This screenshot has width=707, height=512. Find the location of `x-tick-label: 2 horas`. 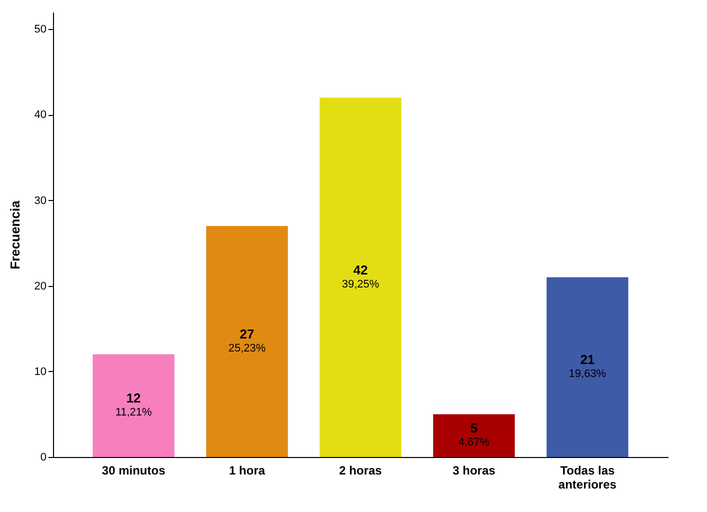

x-tick-label: 2 horas is located at coordinates (360, 471).